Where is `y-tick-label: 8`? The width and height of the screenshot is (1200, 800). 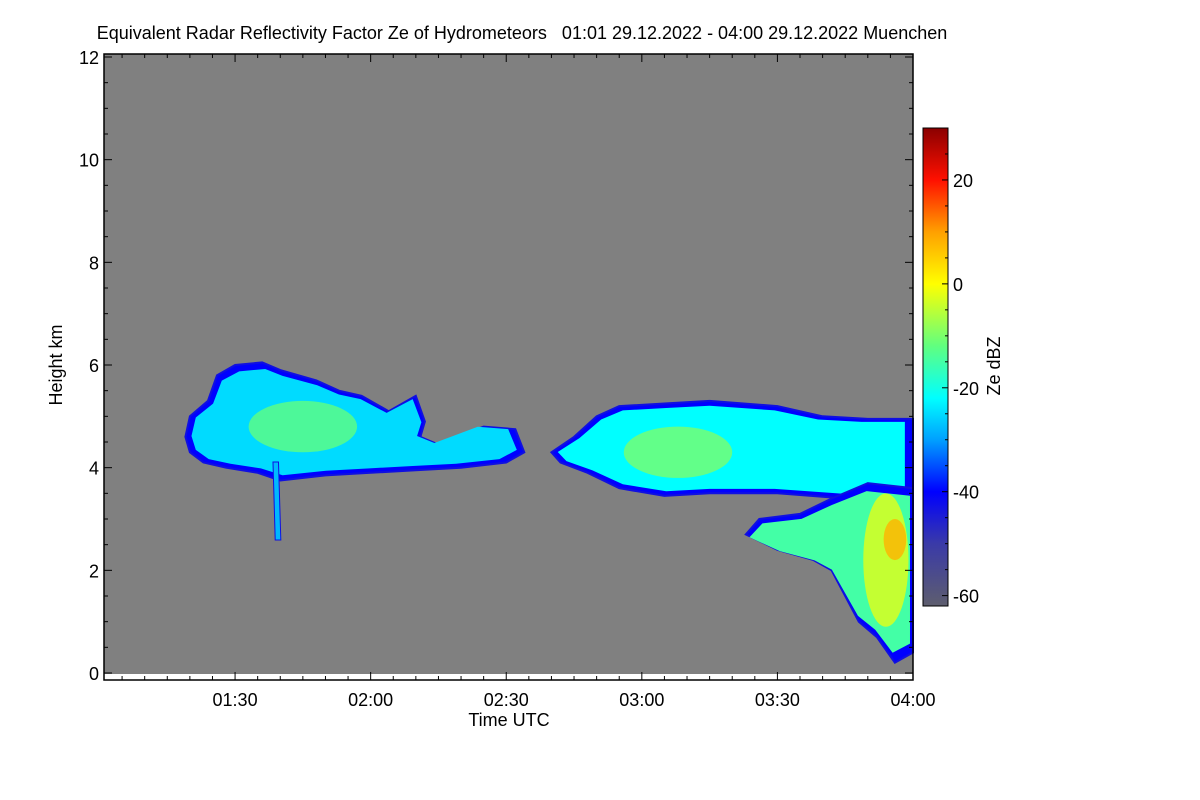 y-tick-label: 8 is located at coordinates (94, 263).